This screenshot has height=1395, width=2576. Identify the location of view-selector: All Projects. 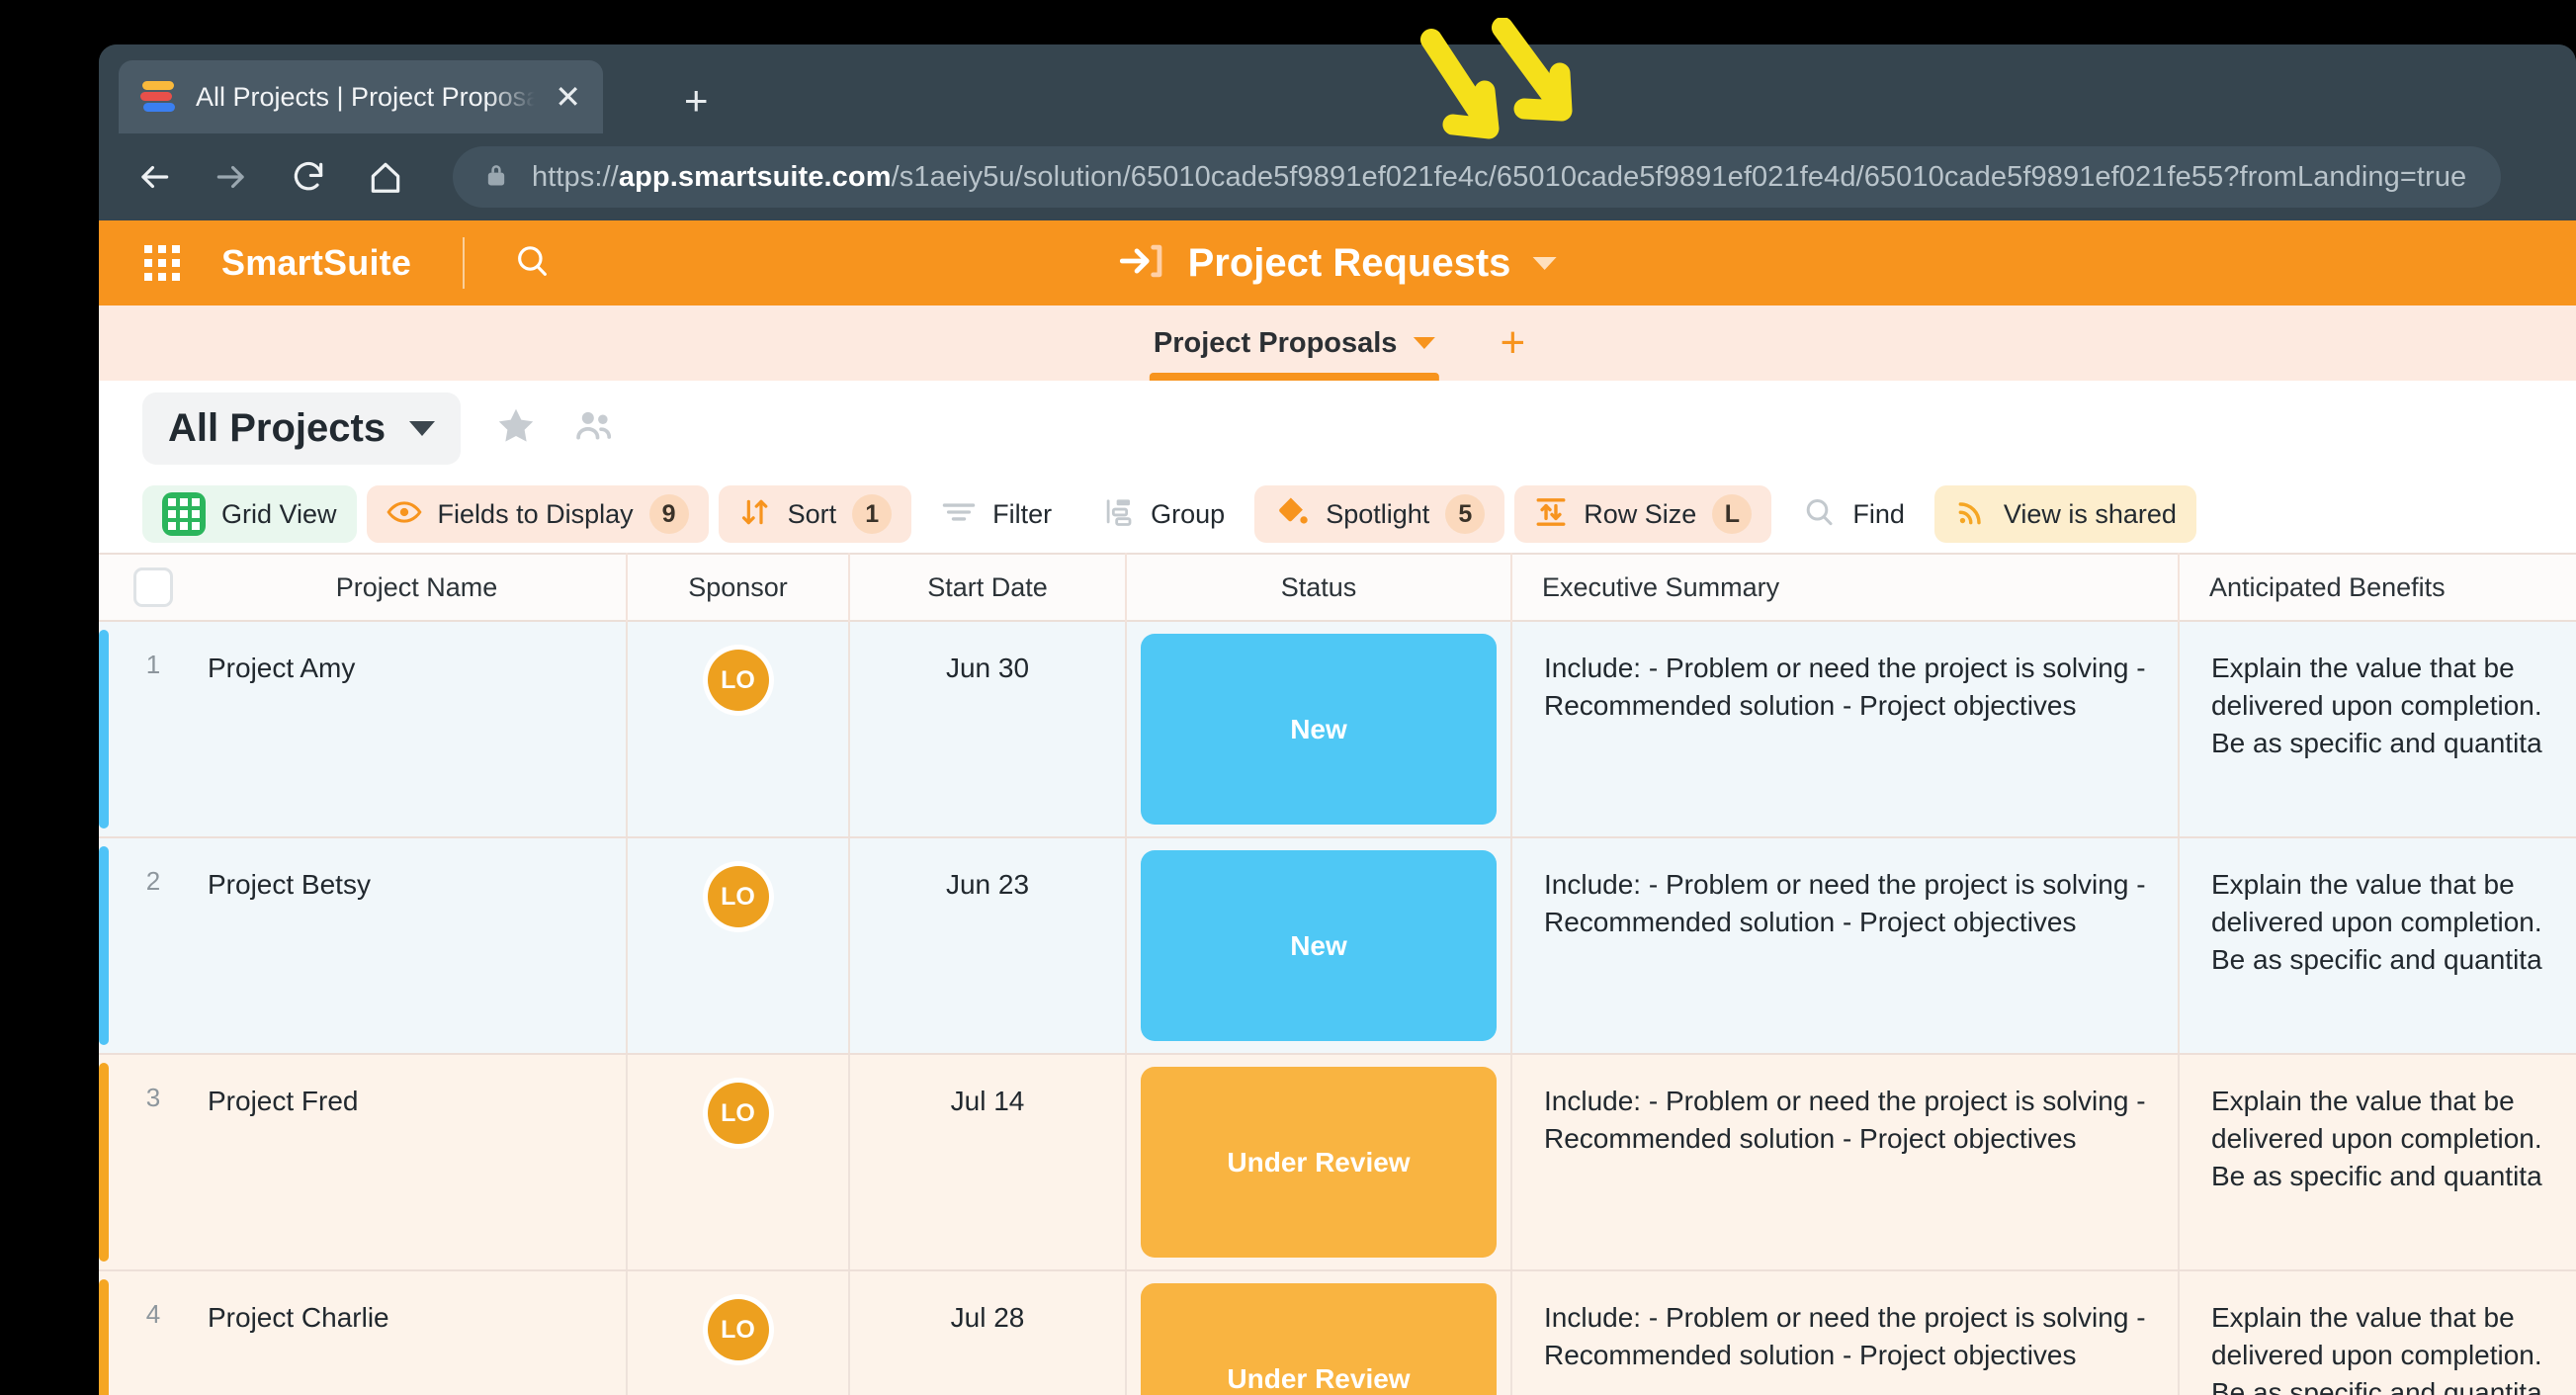
(302, 428).